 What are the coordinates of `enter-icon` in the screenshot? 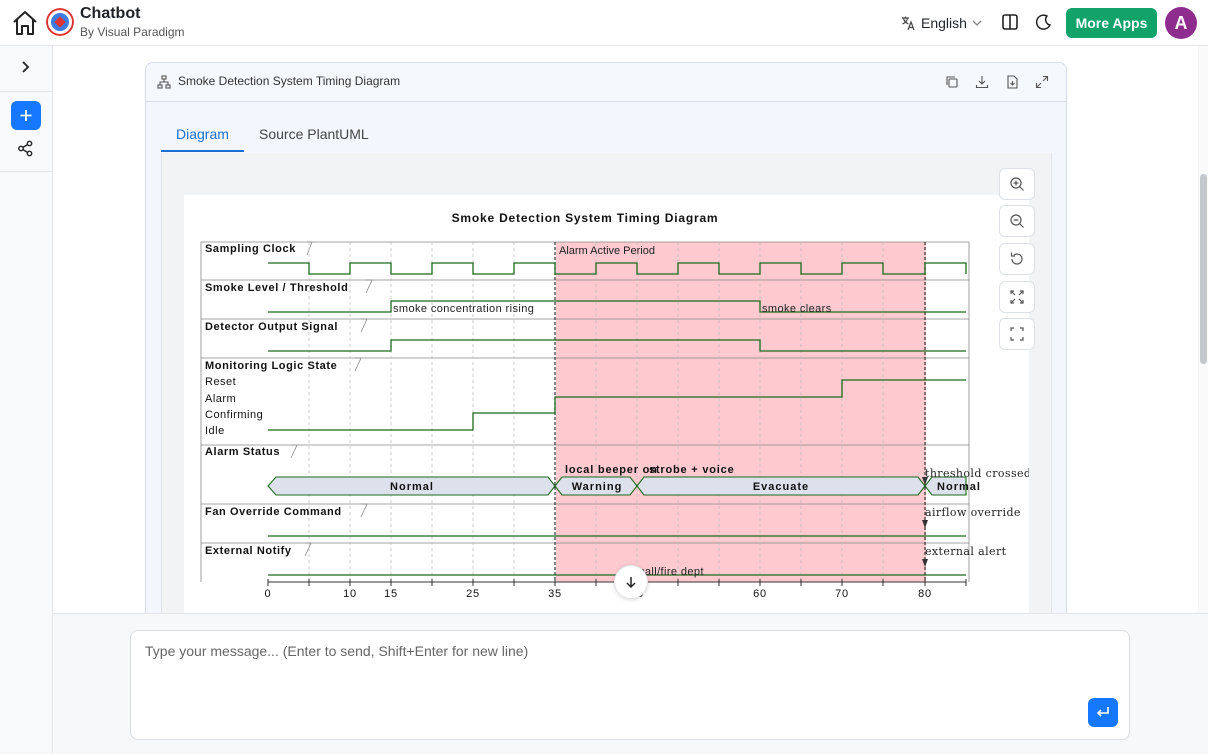 It's located at (1102, 712).